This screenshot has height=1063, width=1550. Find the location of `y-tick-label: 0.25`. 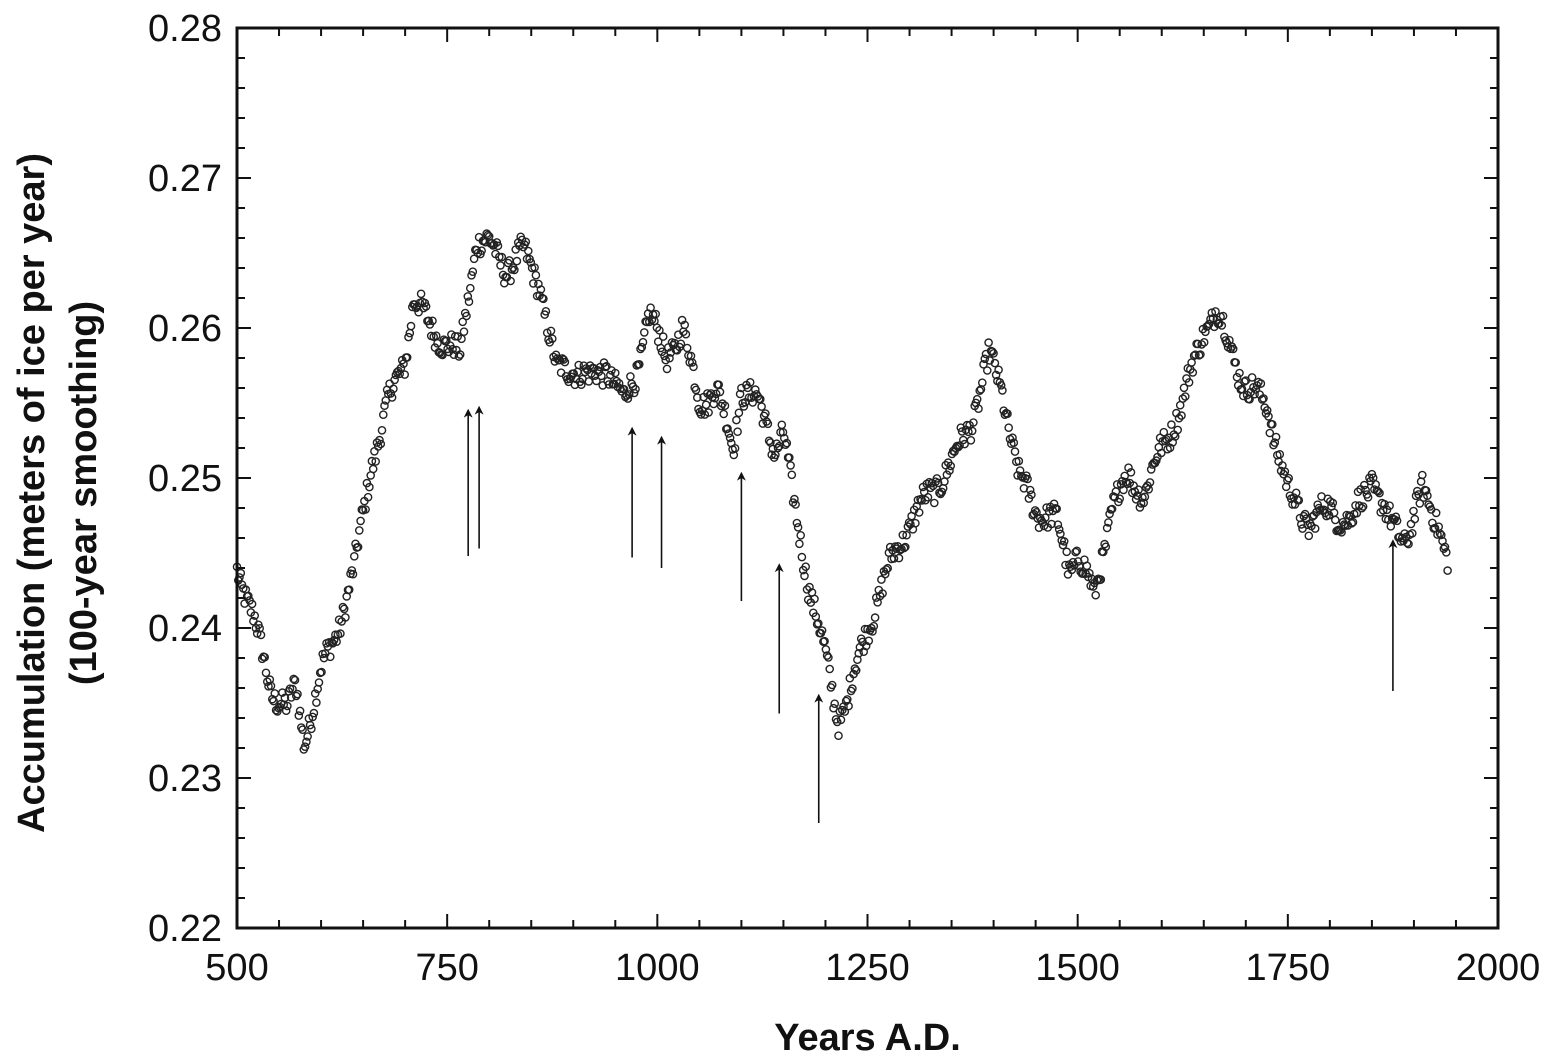

y-tick-label: 0.25 is located at coordinates (185, 479).